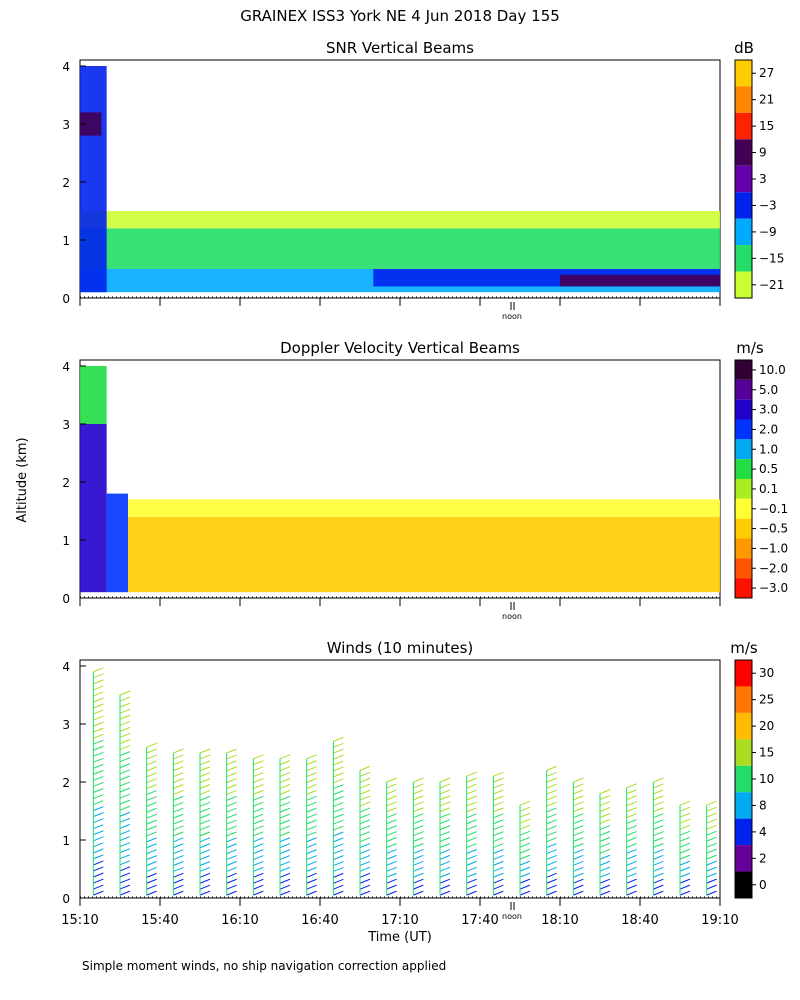 The image size is (800, 1000). Describe the element at coordinates (400, 348) in the screenshot. I see `doppler-panel-title: Doppler Velocity Vertical Beams` at that location.